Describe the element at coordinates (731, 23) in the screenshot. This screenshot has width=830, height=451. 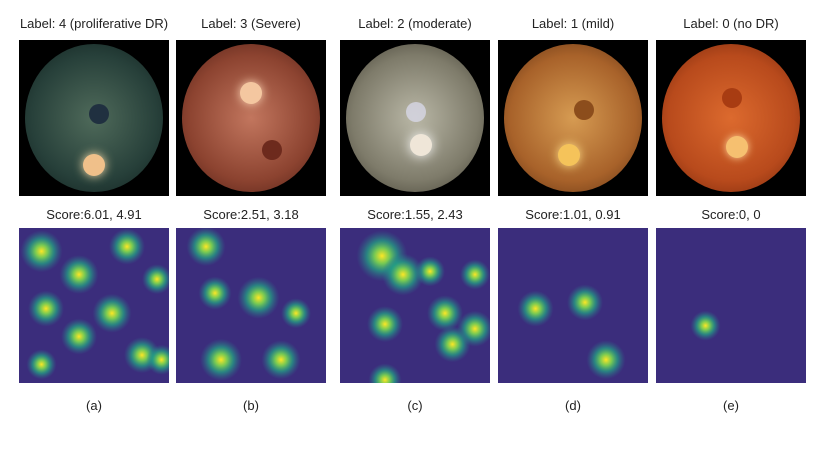
I see `panel-label: Label: 0 (no DR)` at that location.